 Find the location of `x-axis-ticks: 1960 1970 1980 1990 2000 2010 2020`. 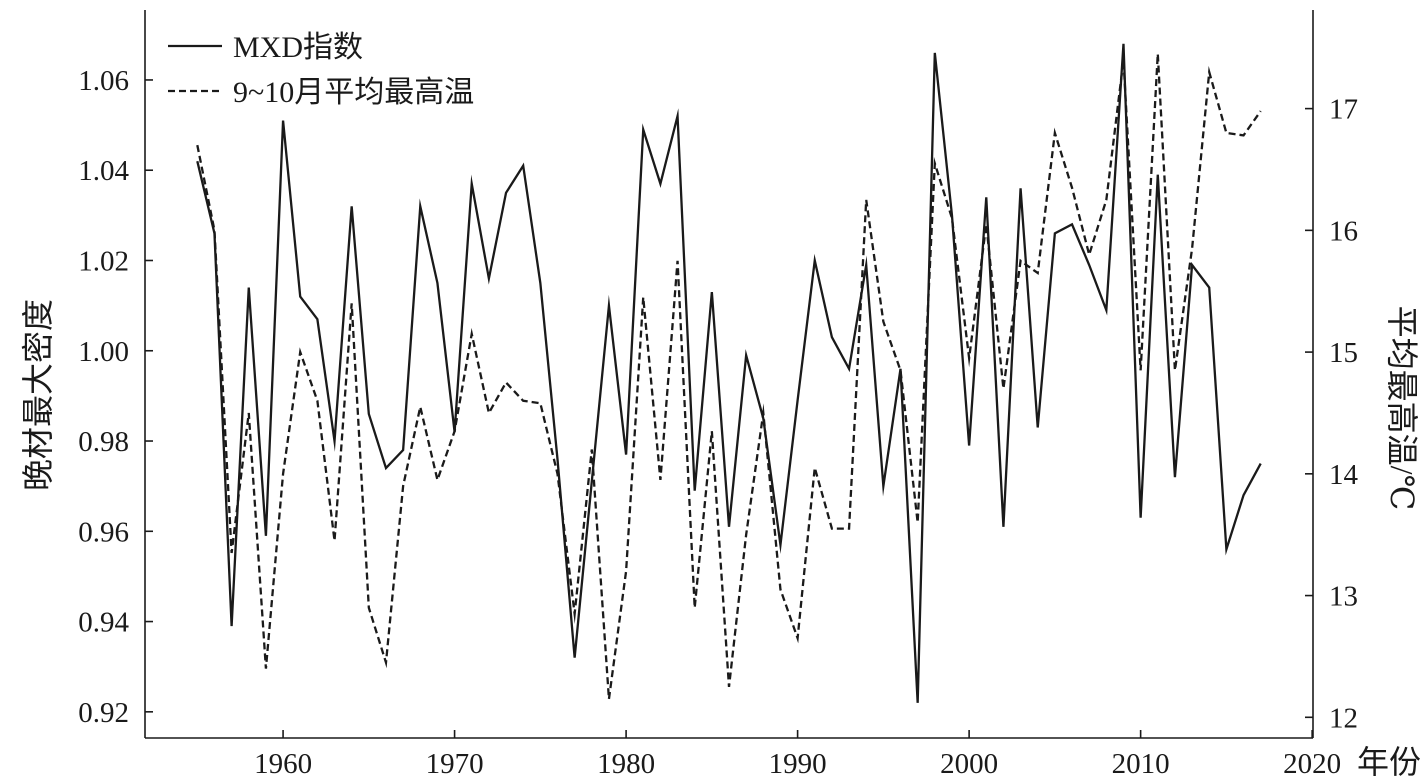

x-axis-ticks: 1960 1970 1980 1990 2000 2010 2020 is located at coordinates (797, 755).